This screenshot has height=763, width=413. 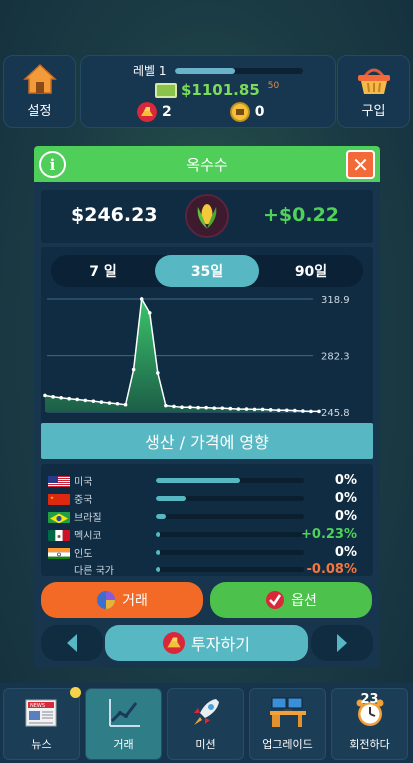 I want to click on shop-button: 구입, so click(x=373, y=91).